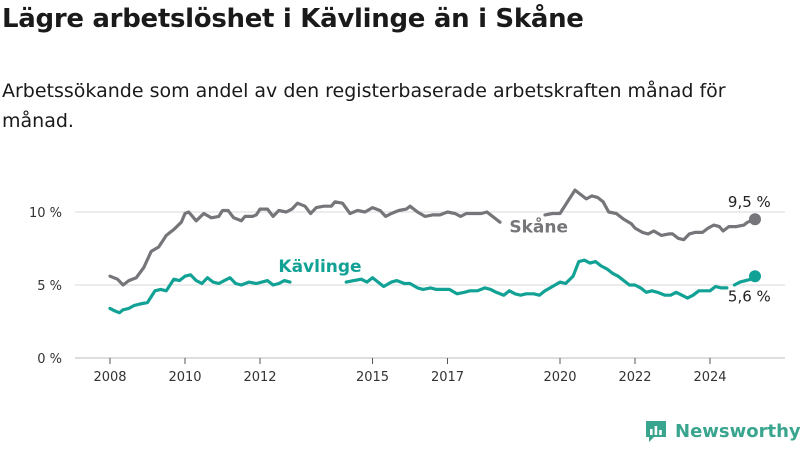  Describe the element at coordinates (538, 227) in the screenshot. I see `series-label-skane: Skåne` at that location.